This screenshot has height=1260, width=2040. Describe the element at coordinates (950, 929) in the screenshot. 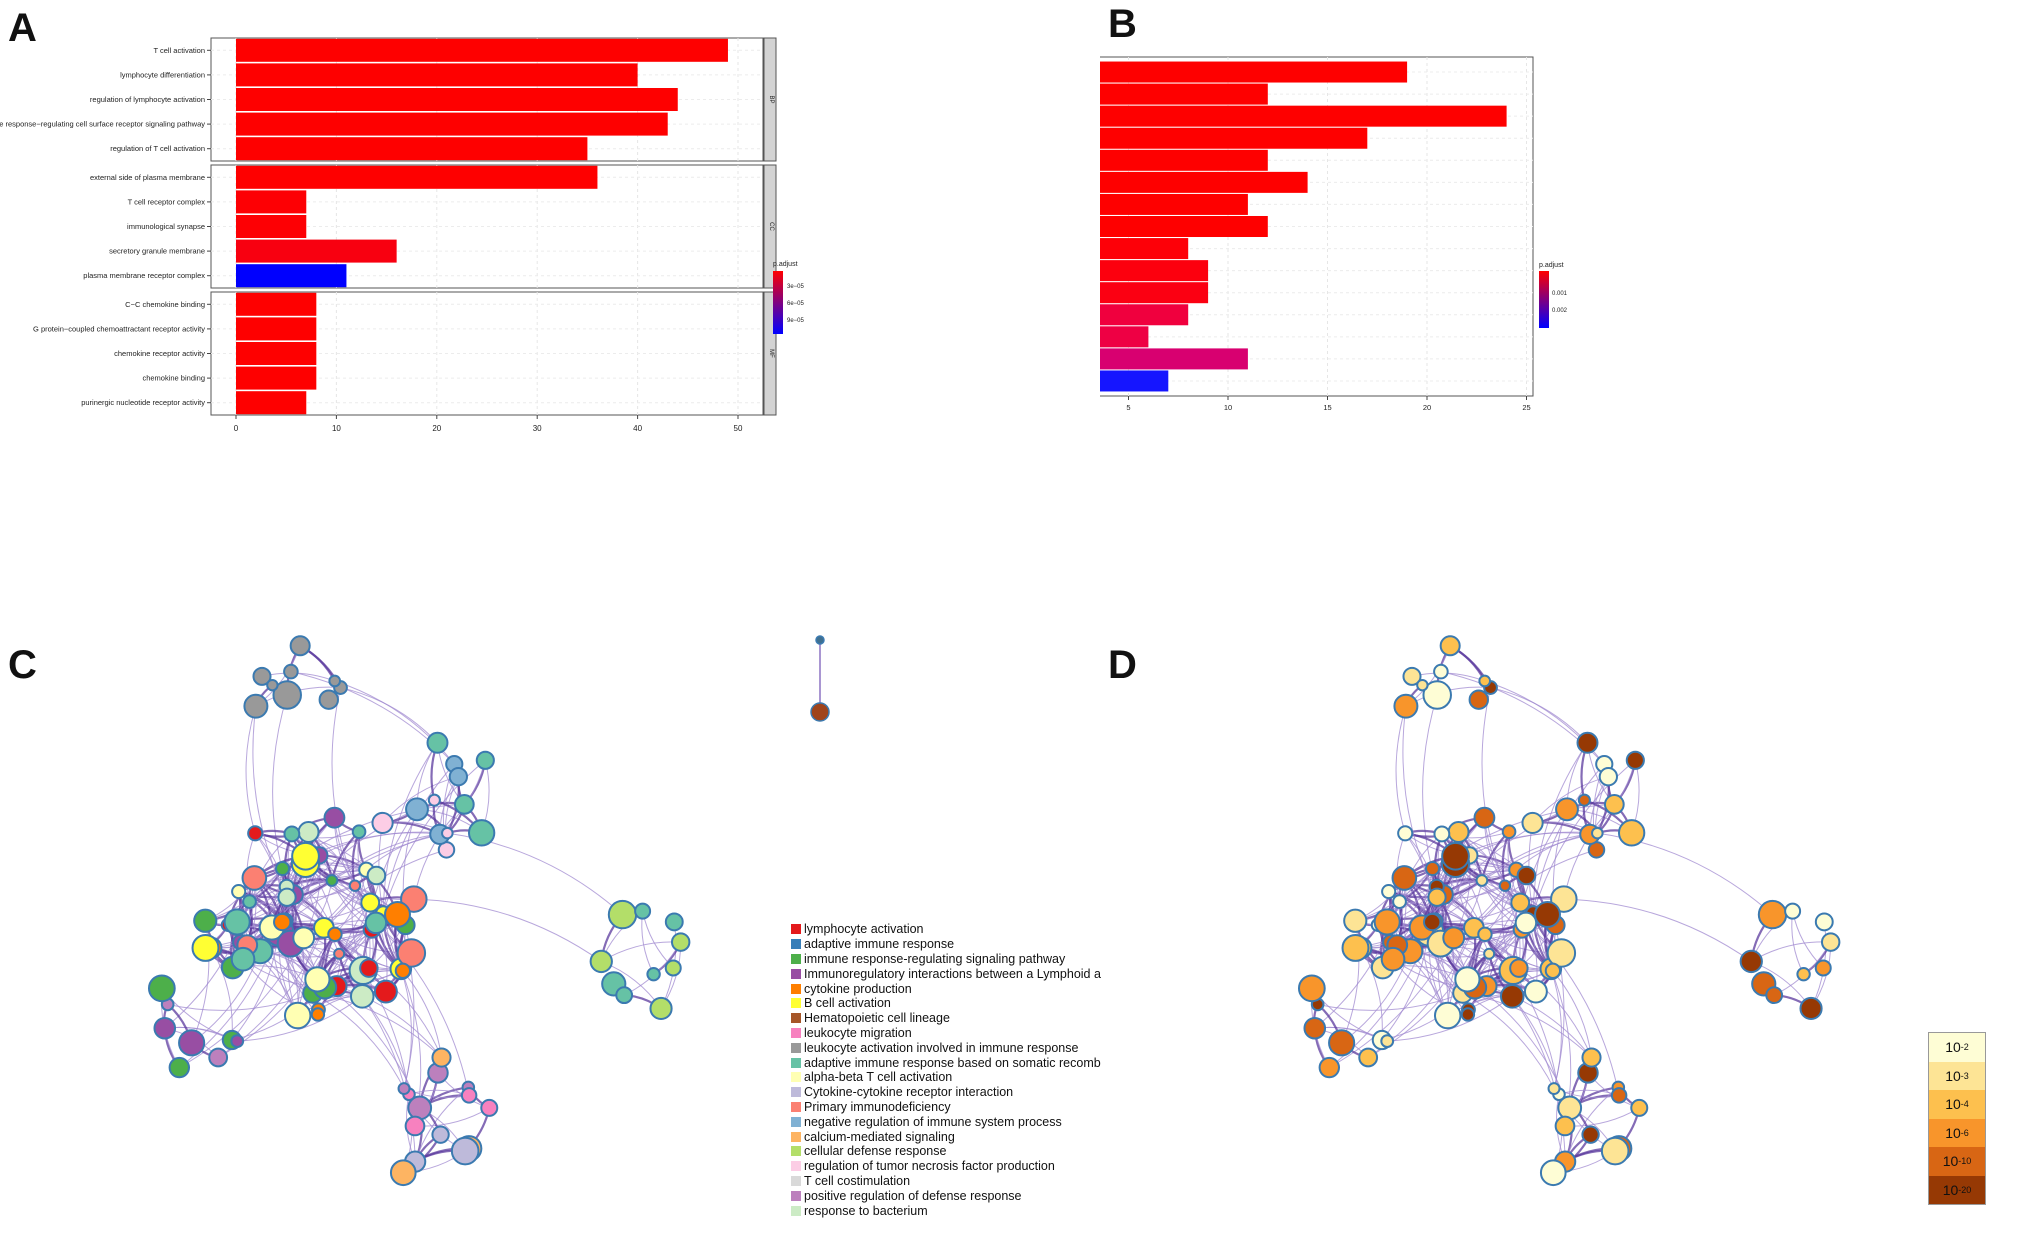

I see `legend-item: lymphocyte activation` at that location.